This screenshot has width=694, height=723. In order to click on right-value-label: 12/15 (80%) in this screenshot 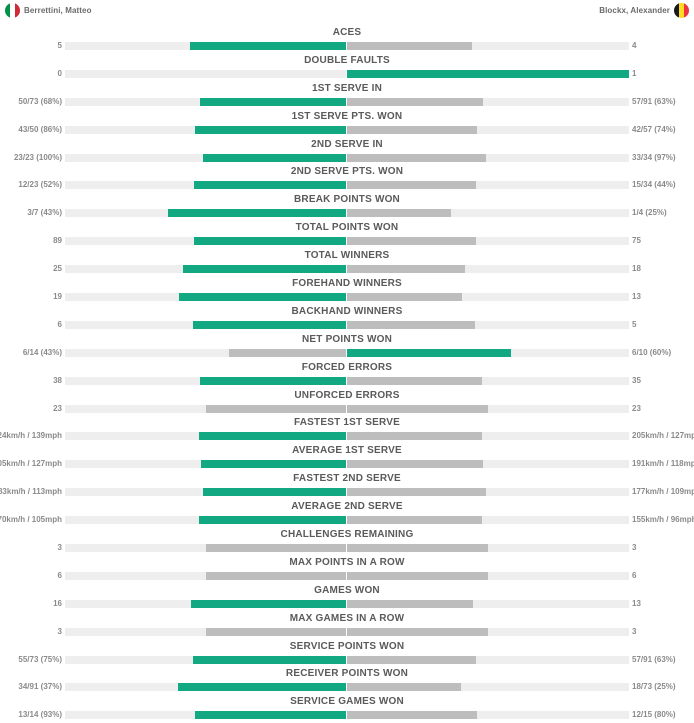, I will do `click(654, 715)`.